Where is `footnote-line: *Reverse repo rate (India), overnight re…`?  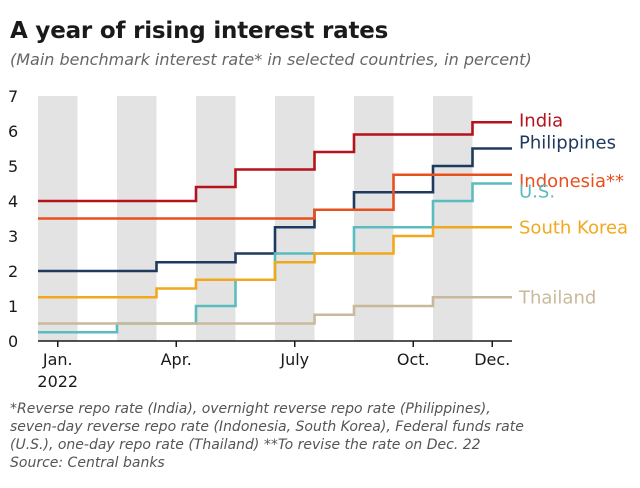 footnote-line: *Reverse repo rate (India), overnight re… is located at coordinates (250, 409).